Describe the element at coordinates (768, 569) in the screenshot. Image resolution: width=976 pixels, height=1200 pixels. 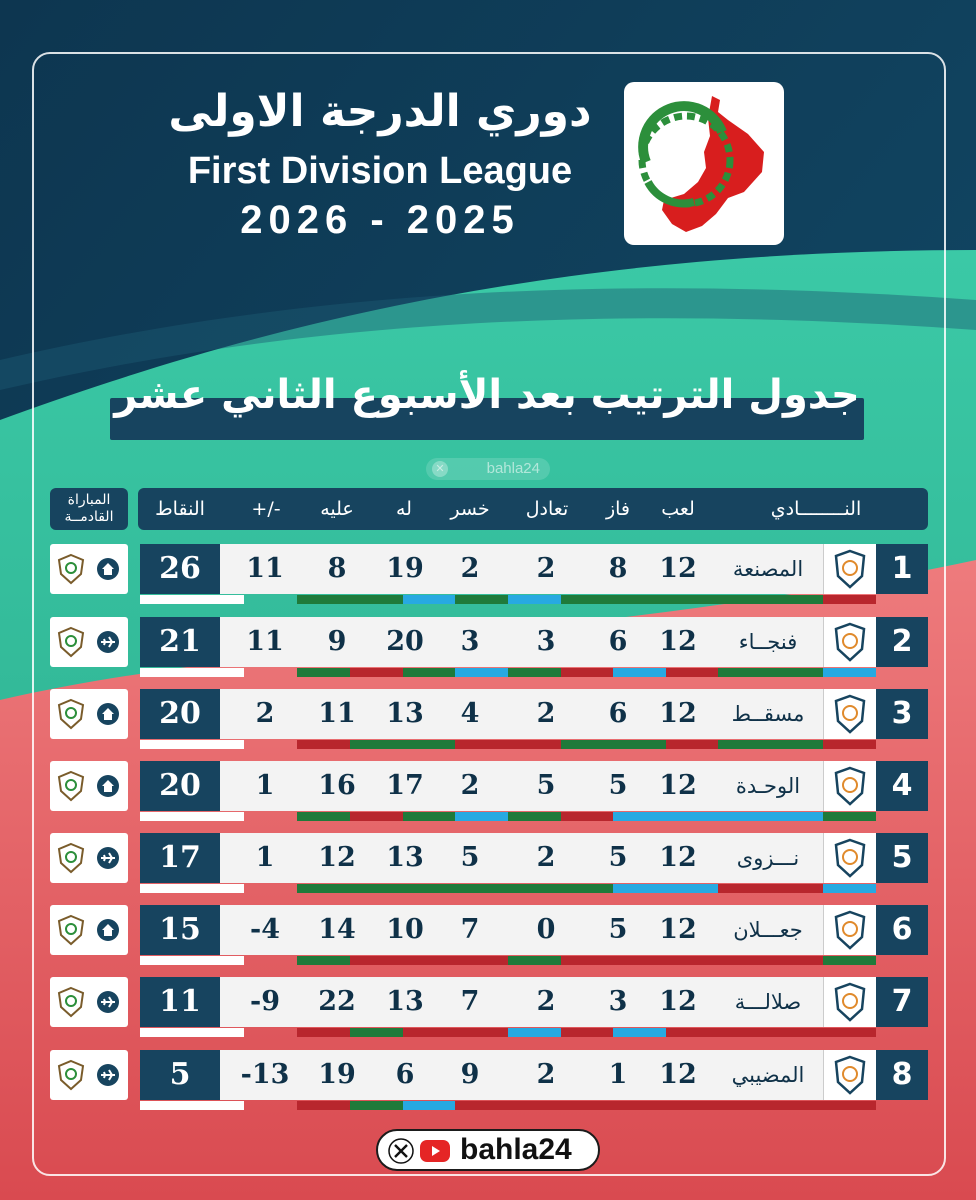
I see `team-name: المصنعة` at that location.